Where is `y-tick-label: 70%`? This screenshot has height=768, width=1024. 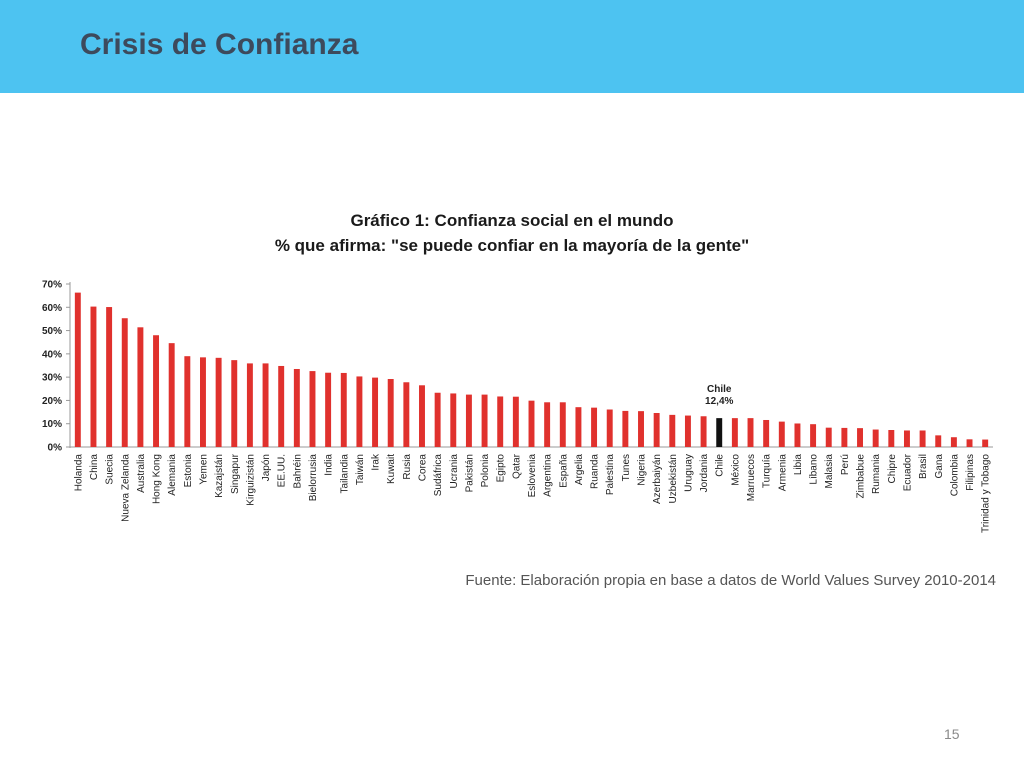 y-tick-label: 70% is located at coordinates (52, 285).